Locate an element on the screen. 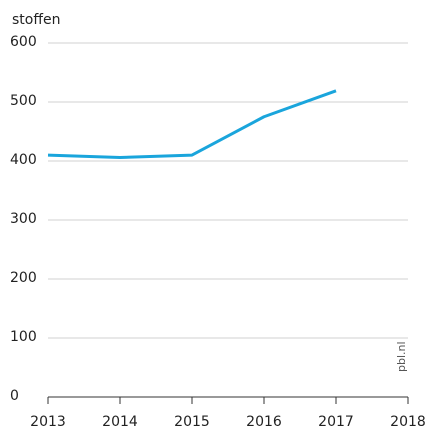  y-tick-label: 600 is located at coordinates (23, 42).